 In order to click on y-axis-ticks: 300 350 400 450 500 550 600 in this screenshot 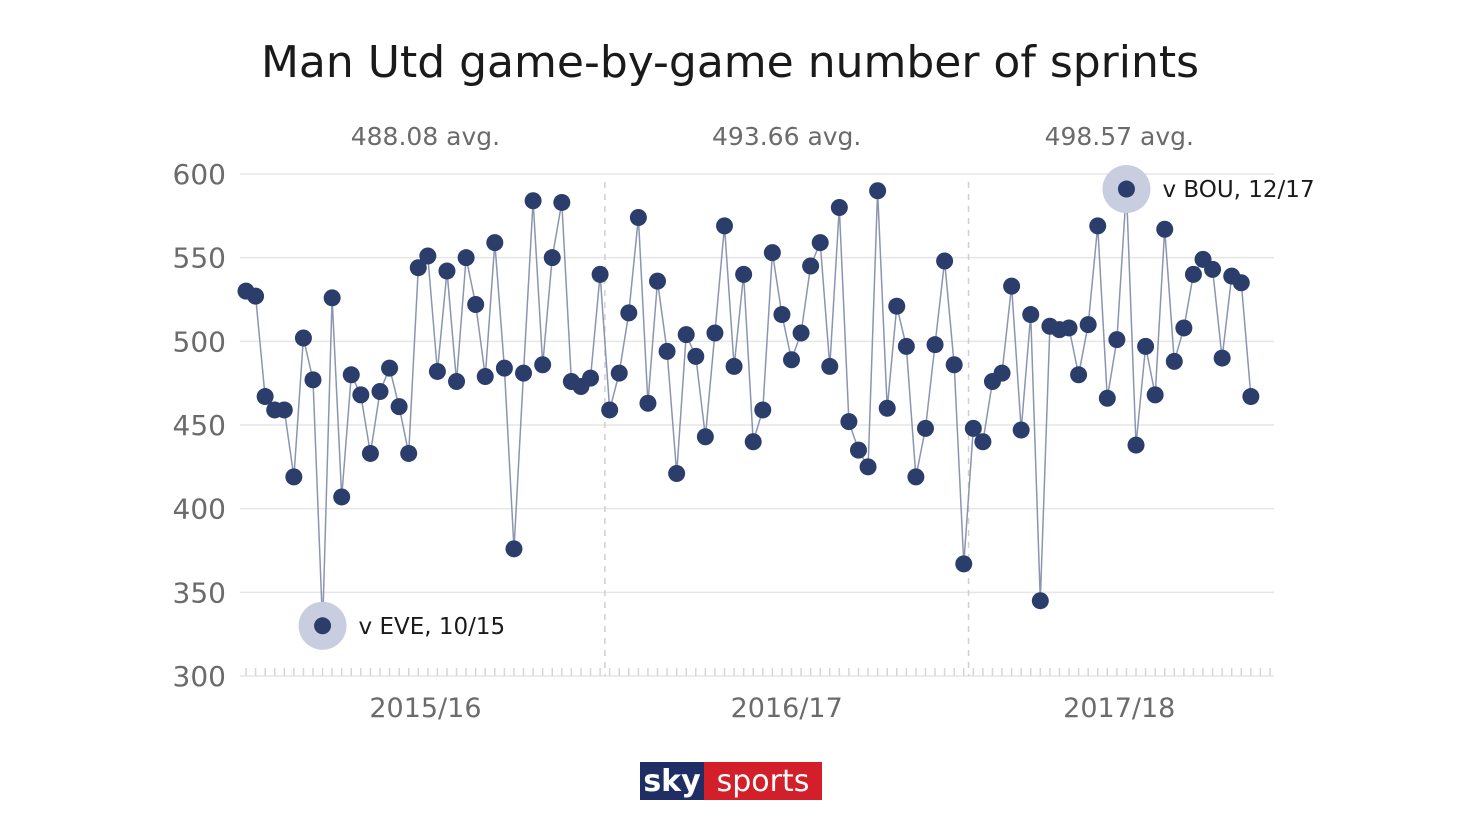, I will do `click(199, 425)`.